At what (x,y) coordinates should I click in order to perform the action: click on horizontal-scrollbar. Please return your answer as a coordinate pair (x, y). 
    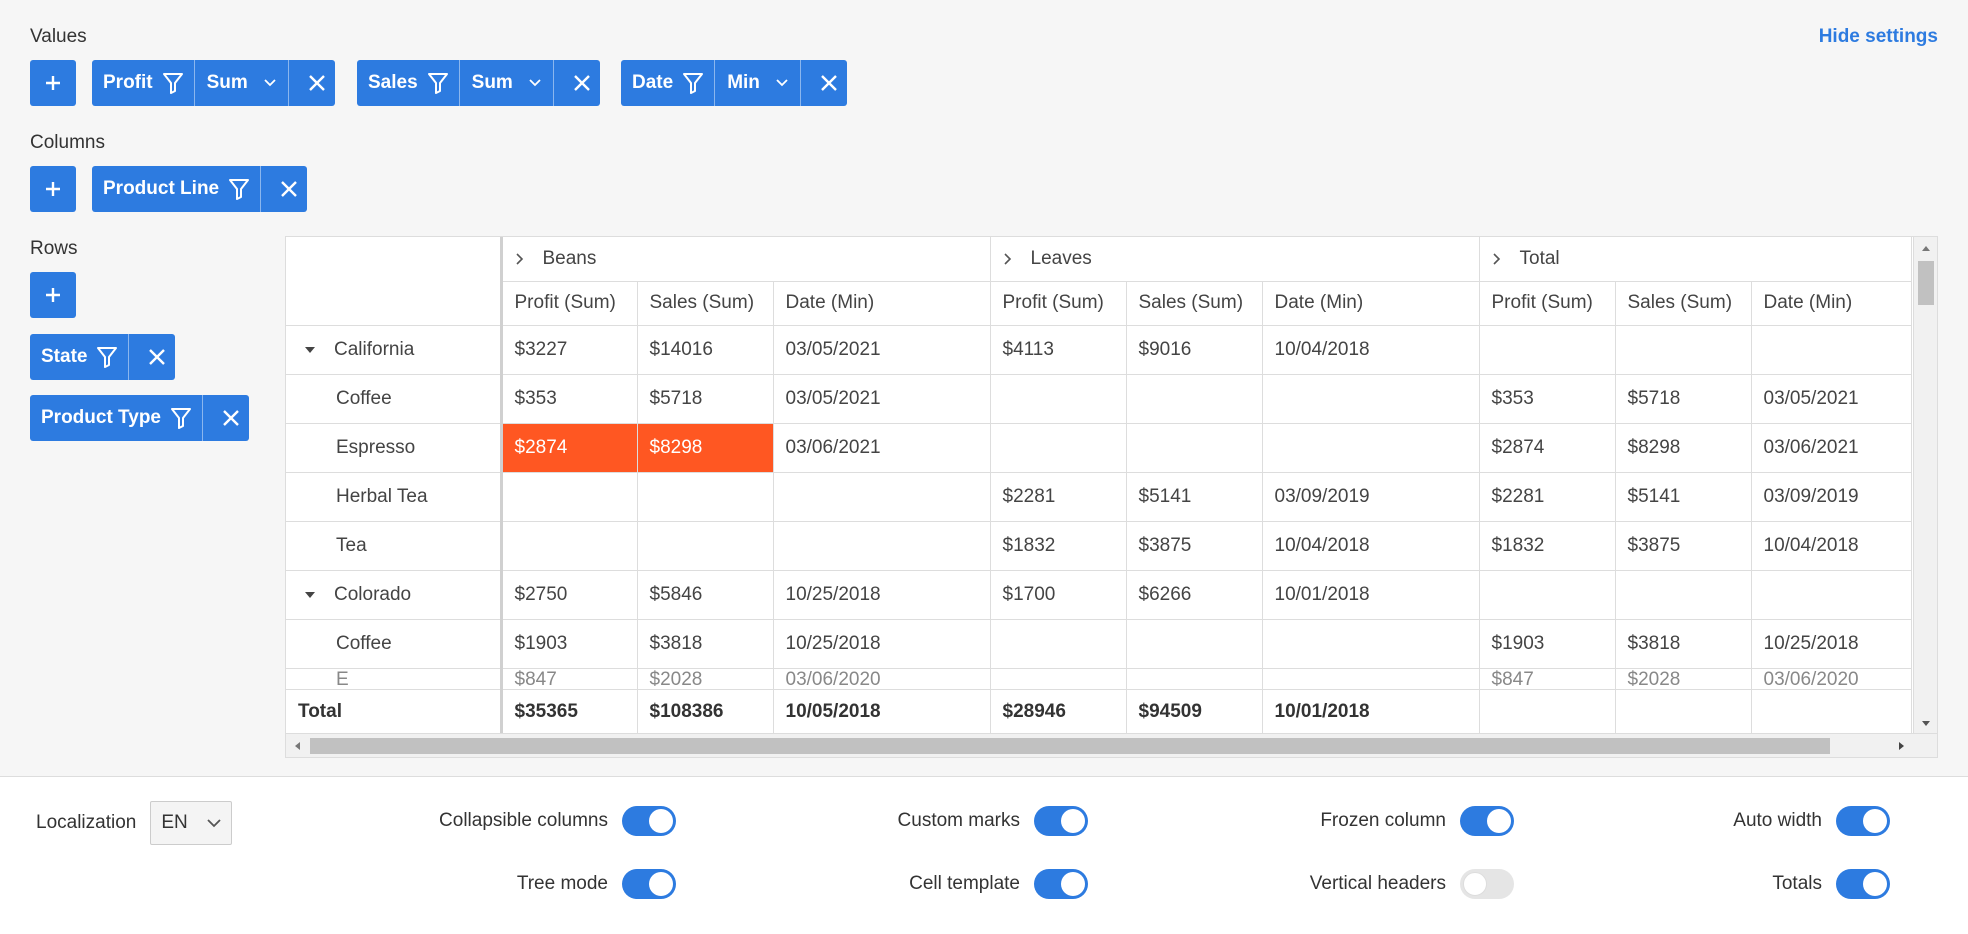
    Looking at the image, I should click on (1111, 745).